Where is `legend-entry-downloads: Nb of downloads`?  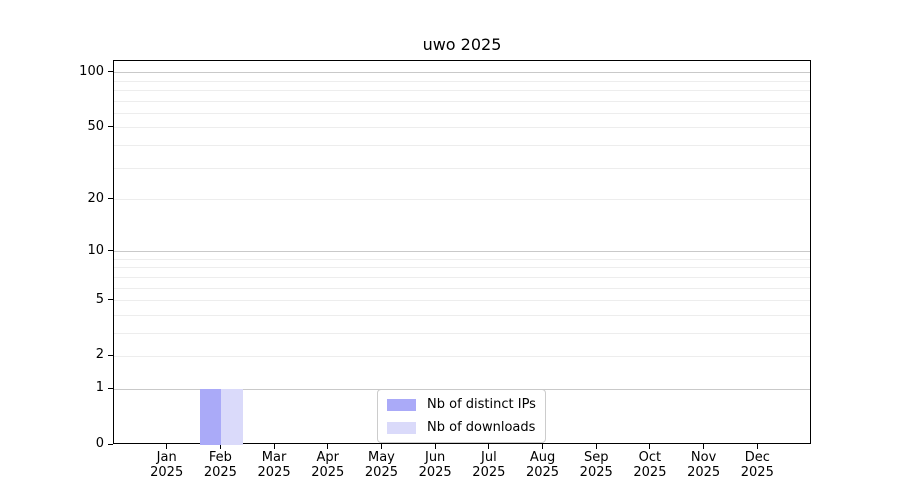 legend-entry-downloads: Nb of downloads is located at coordinates (461, 427).